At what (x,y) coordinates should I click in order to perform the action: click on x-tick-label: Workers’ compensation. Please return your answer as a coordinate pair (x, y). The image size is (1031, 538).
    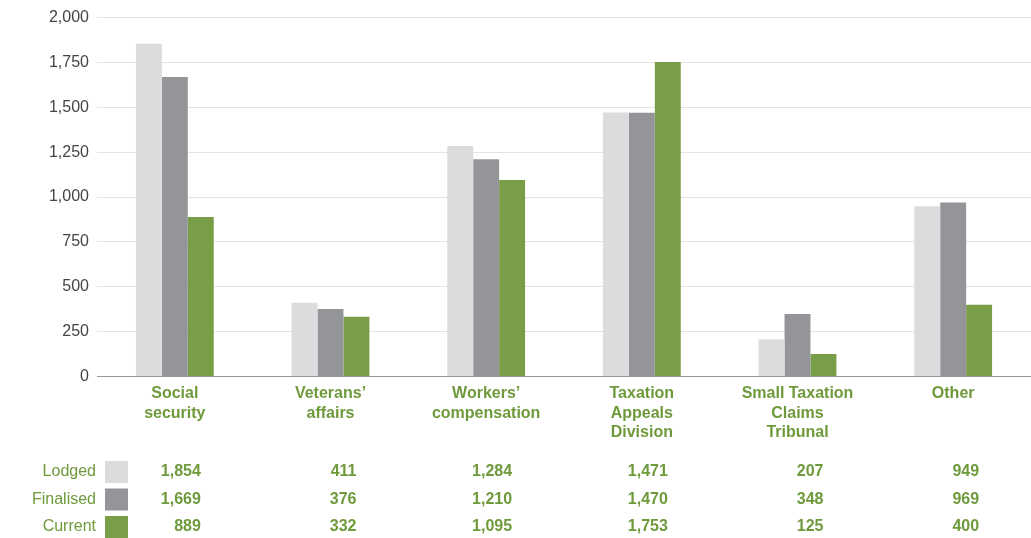
    Looking at the image, I should click on (486, 402).